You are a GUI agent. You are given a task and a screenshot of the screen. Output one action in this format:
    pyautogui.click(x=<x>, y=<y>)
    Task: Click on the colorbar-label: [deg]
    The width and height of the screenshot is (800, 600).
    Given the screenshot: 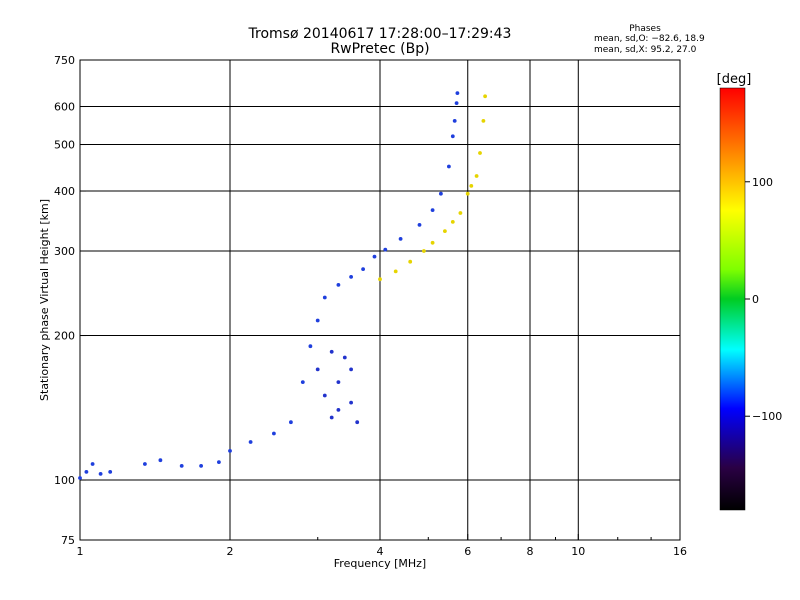 What is the action you would take?
    pyautogui.click(x=734, y=79)
    